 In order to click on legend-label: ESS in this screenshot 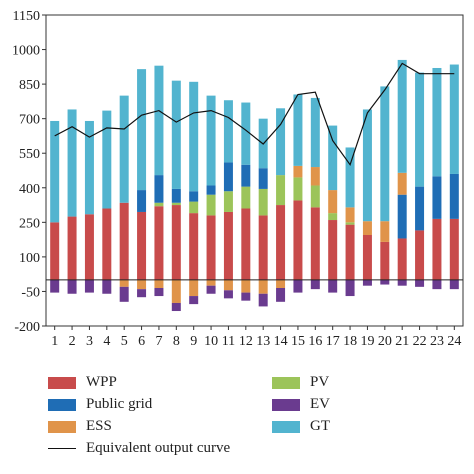, I will do `click(99, 426)`.